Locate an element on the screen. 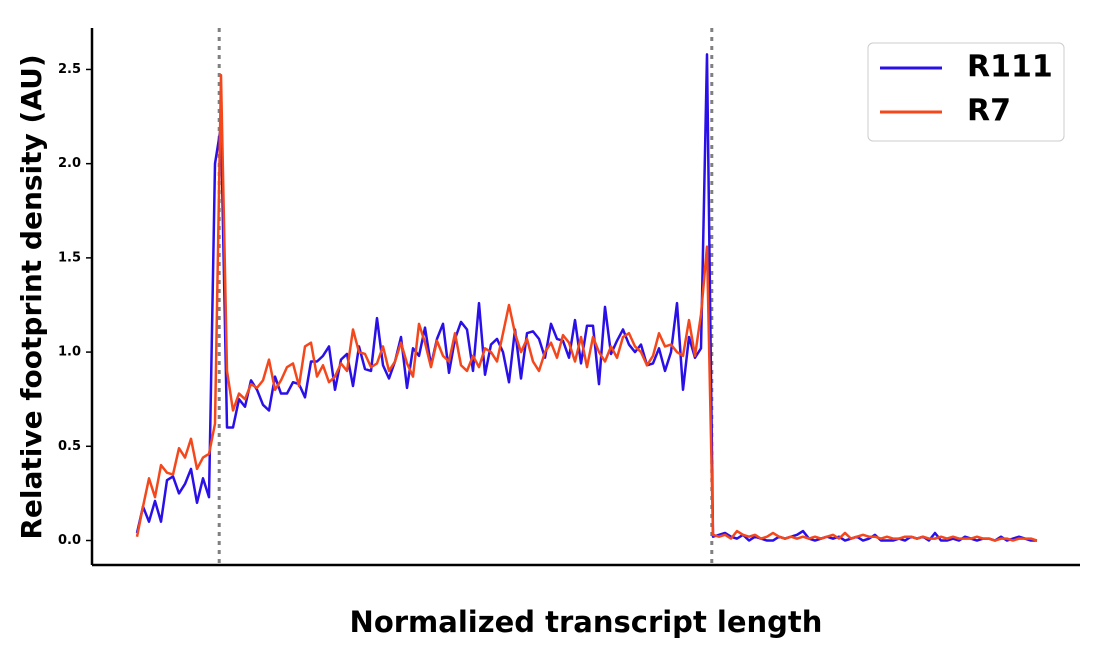  y-tick-label: 1.0 is located at coordinates (69, 352).